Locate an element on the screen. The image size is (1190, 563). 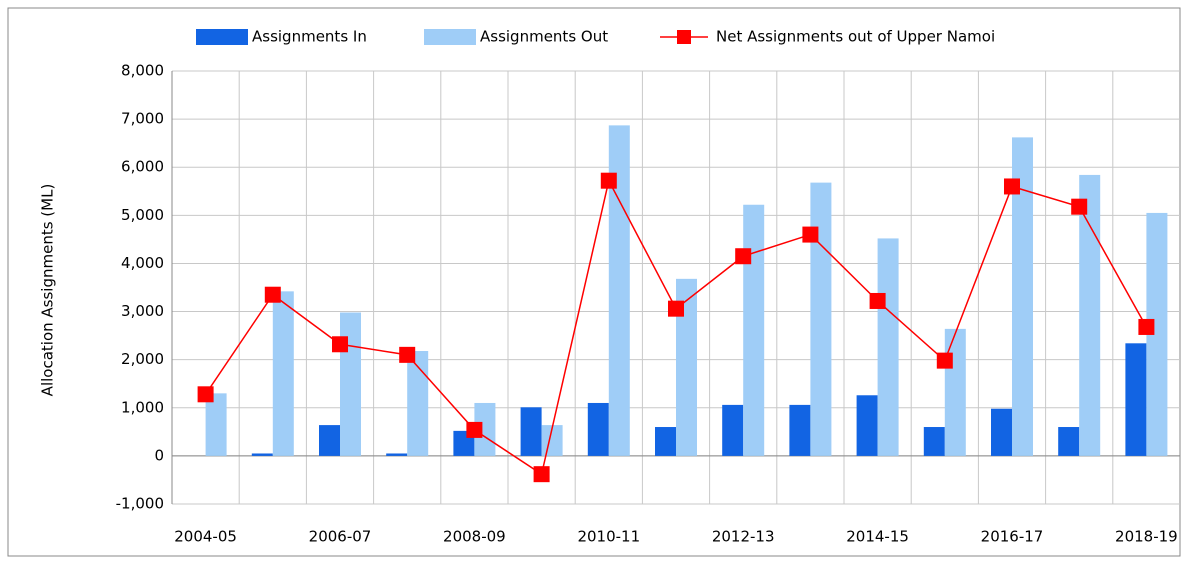
y-tick-label: 4,000 is located at coordinates (142, 263).